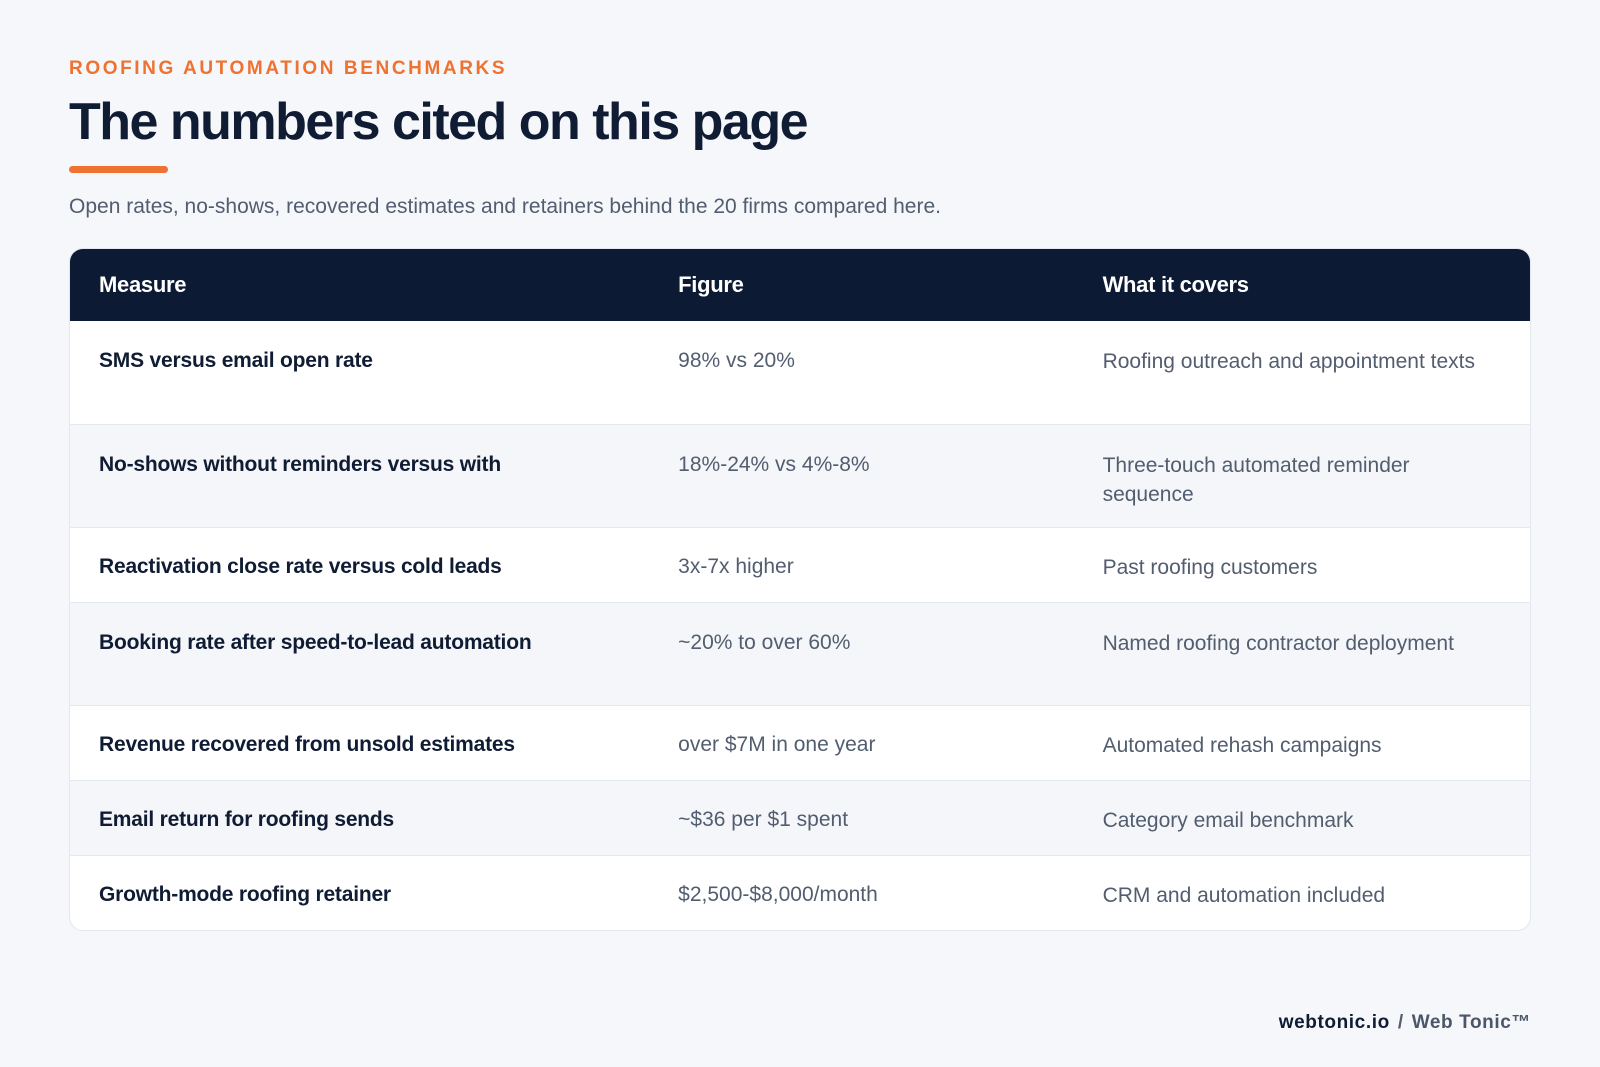 Image resolution: width=1600 pixels, height=1067 pixels. What do you see at coordinates (1334, 1022) in the screenshot?
I see `footer-domain: webtonic.io` at bounding box center [1334, 1022].